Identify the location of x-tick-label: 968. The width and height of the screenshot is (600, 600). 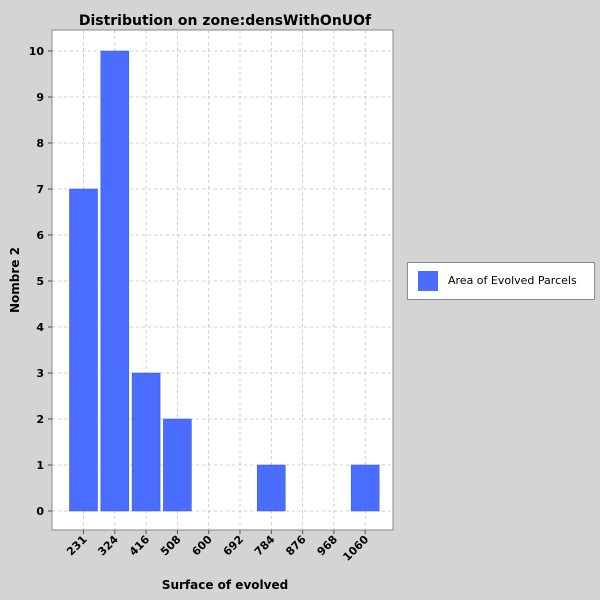
(327, 545).